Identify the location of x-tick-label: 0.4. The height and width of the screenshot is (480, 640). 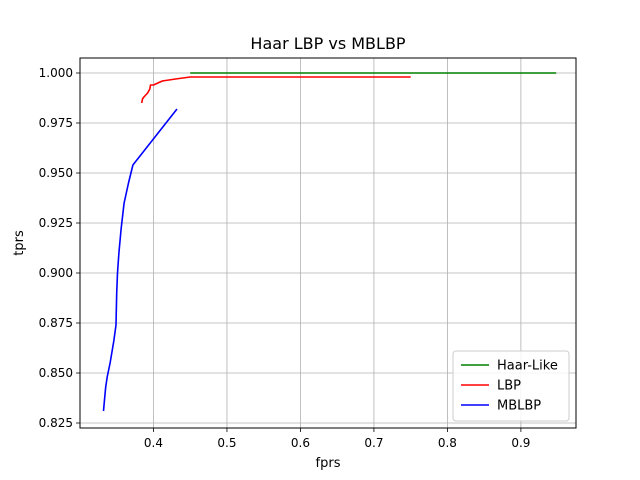
(153, 443).